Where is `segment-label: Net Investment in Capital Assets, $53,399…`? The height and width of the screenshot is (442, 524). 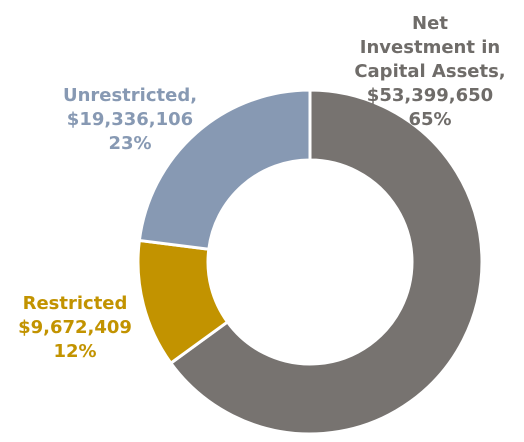
segment-label: Net Investment in Capital Assets, $53,399… is located at coordinates (427, 72).